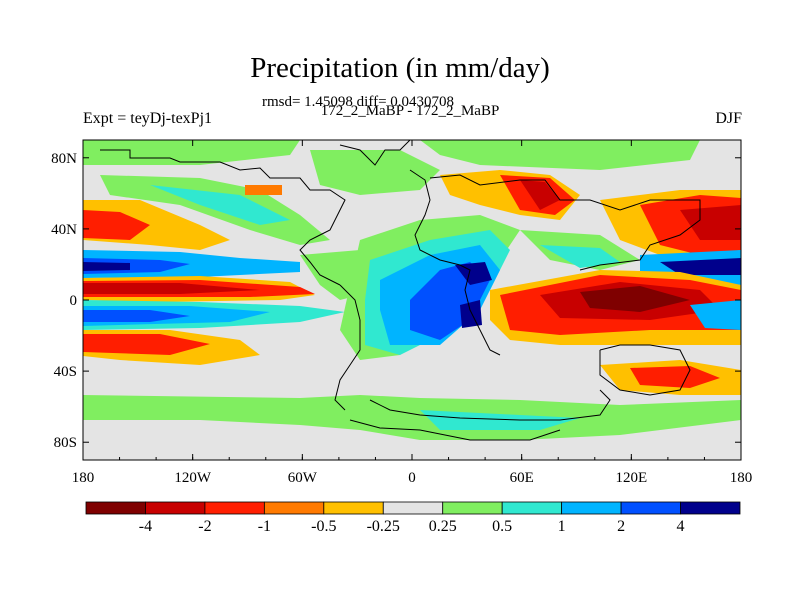 The width and height of the screenshot is (800, 600). I want to click on coast-europe-africa, so click(455, 262).